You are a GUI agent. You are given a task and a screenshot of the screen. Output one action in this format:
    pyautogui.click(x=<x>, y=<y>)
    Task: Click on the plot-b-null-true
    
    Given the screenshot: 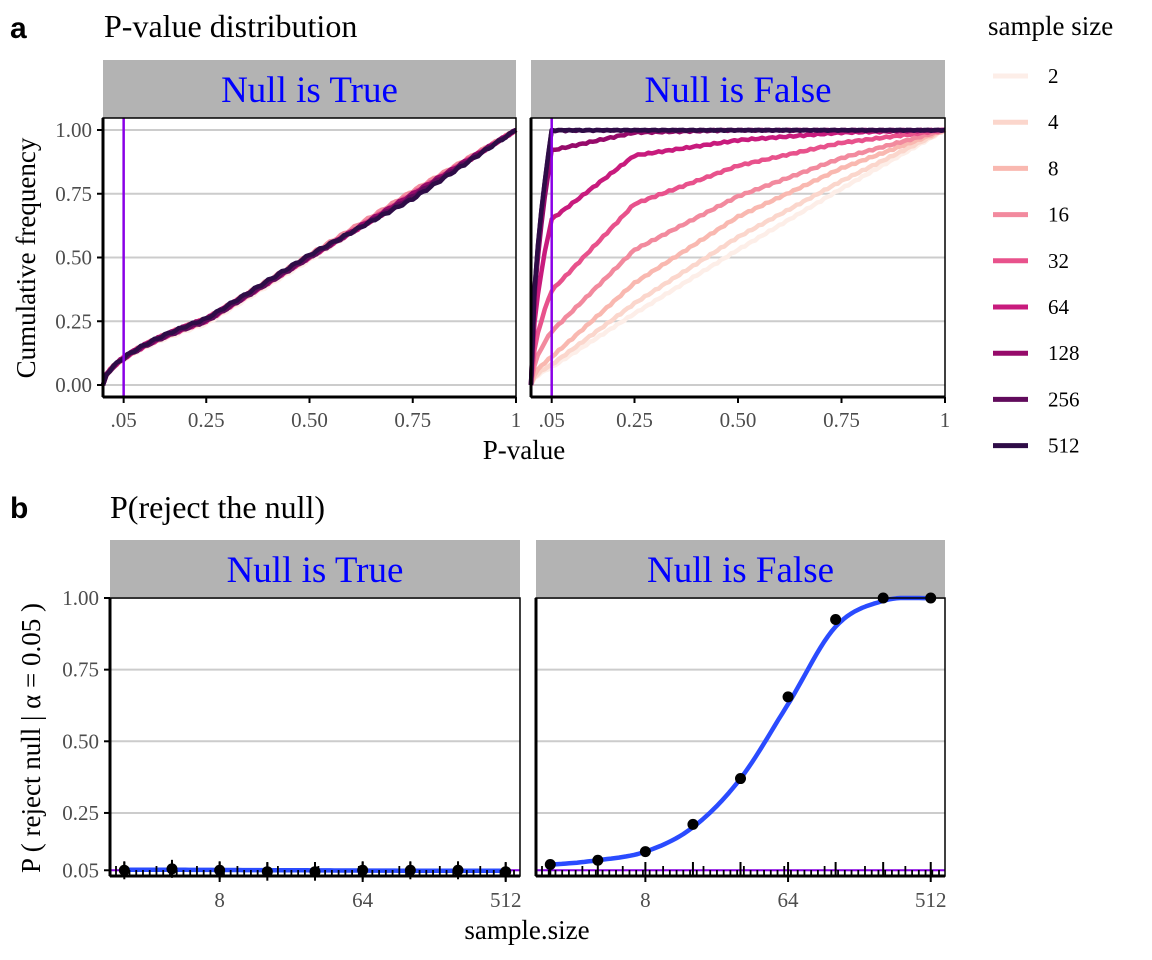 What is the action you would take?
    pyautogui.click(x=315, y=739)
    